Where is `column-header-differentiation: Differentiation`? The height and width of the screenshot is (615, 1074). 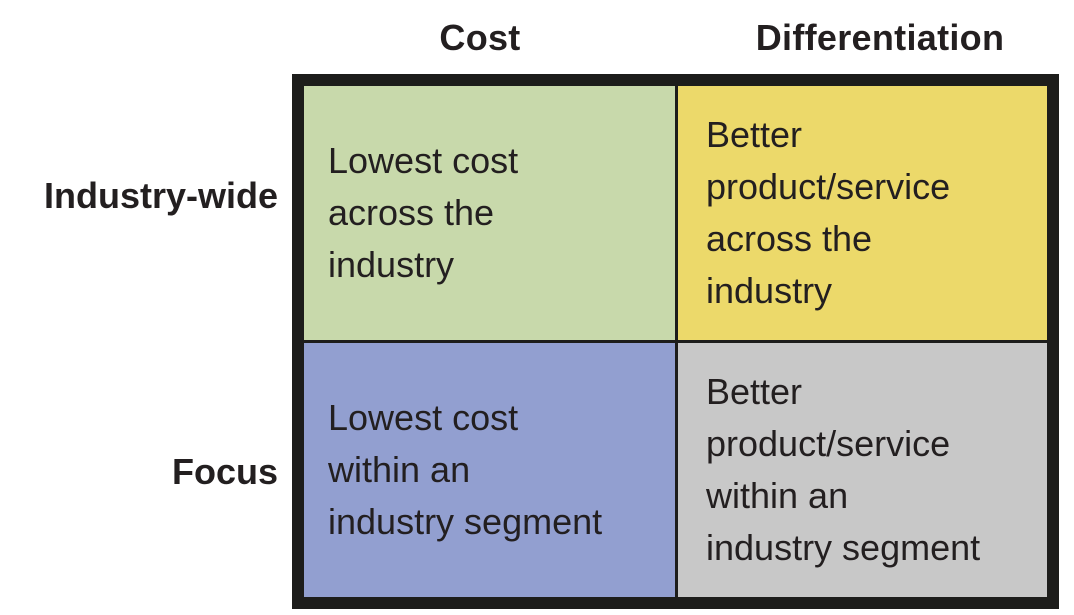
column-header-differentiation: Differentiation is located at coordinates (880, 37).